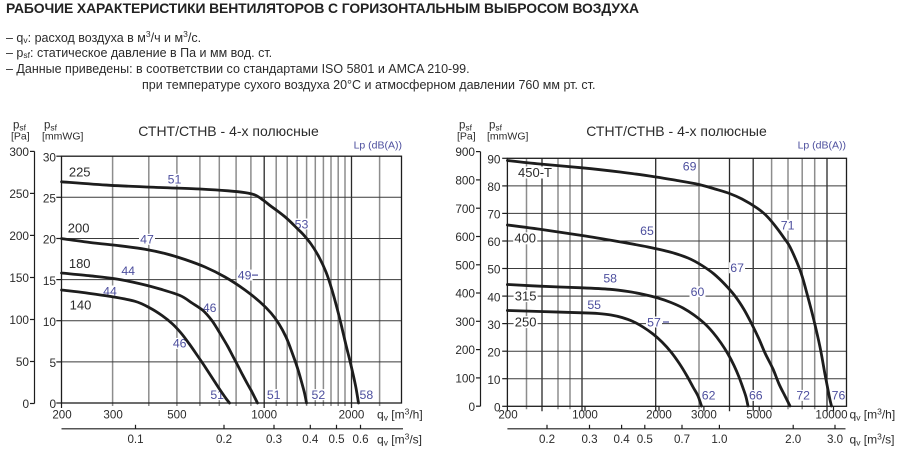 This screenshot has width=902, height=454. Describe the element at coordinates (52, 363) in the screenshot. I see `svg-text: 5` at that location.